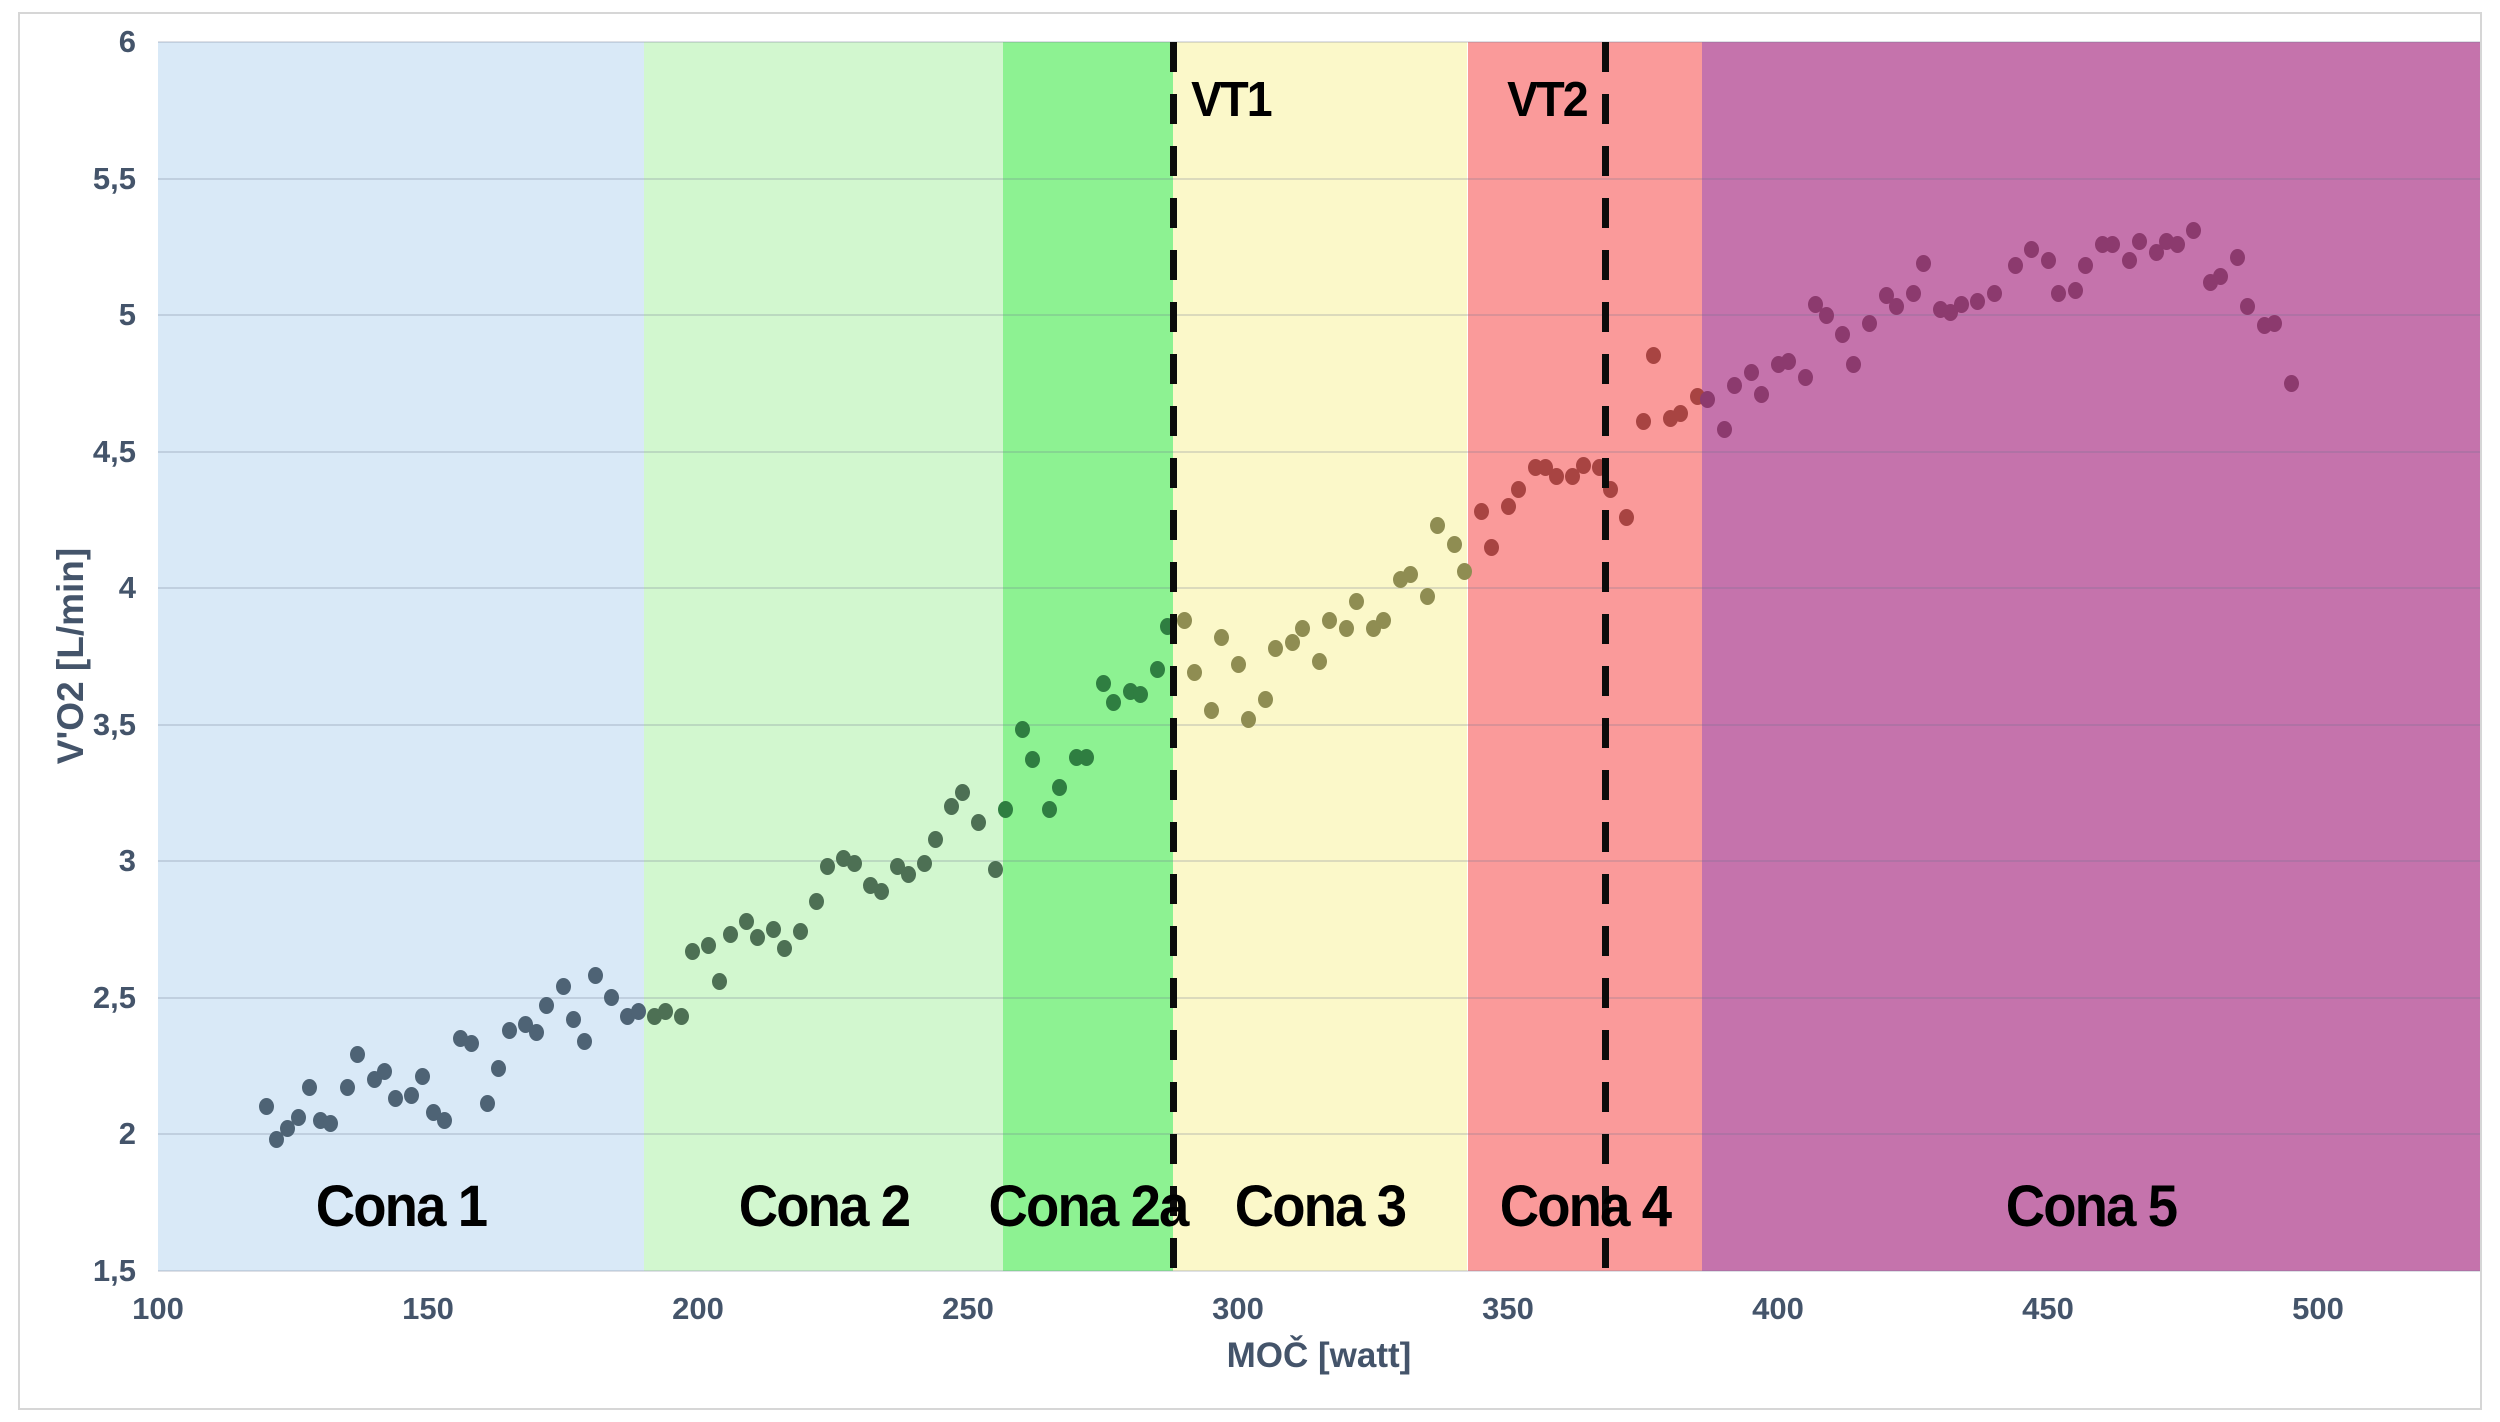 The width and height of the screenshot is (2500, 1422). Describe the element at coordinates (1232, 100) in the screenshot. I see `threshold-label-vt1: VT1` at that location.